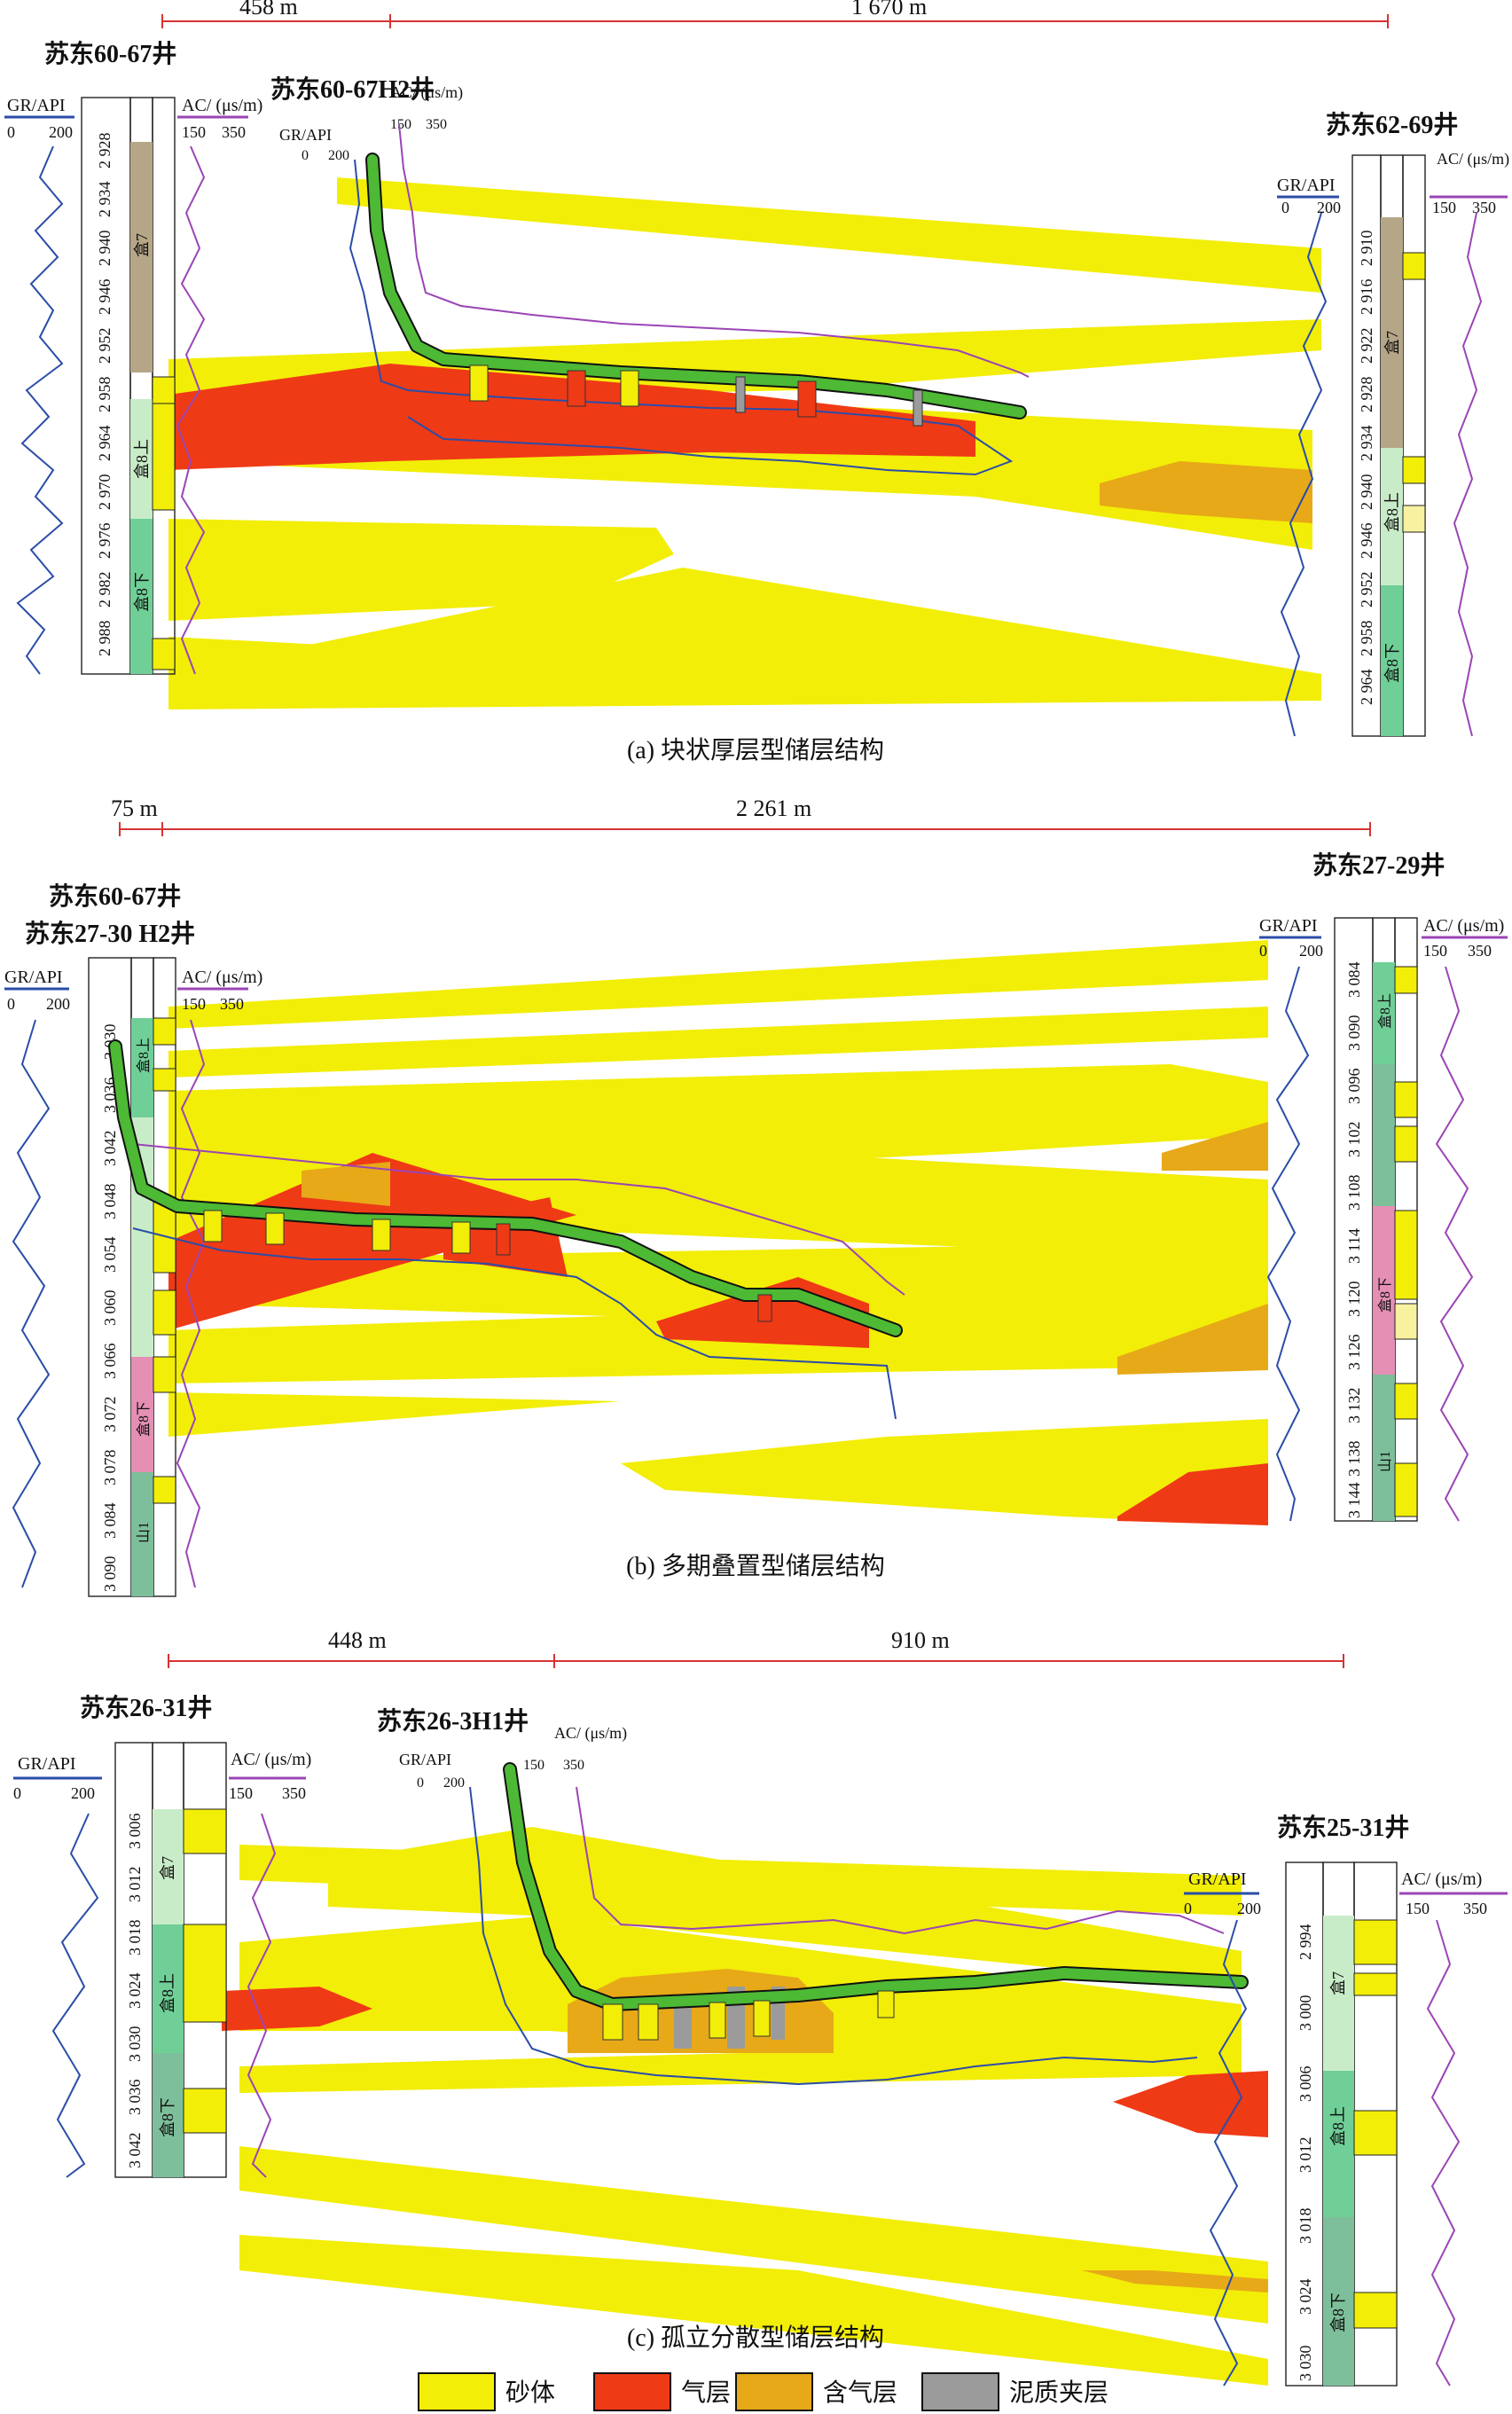  Describe the element at coordinates (105, 541) in the screenshot. I see `svg-text: 2 976` at that location.